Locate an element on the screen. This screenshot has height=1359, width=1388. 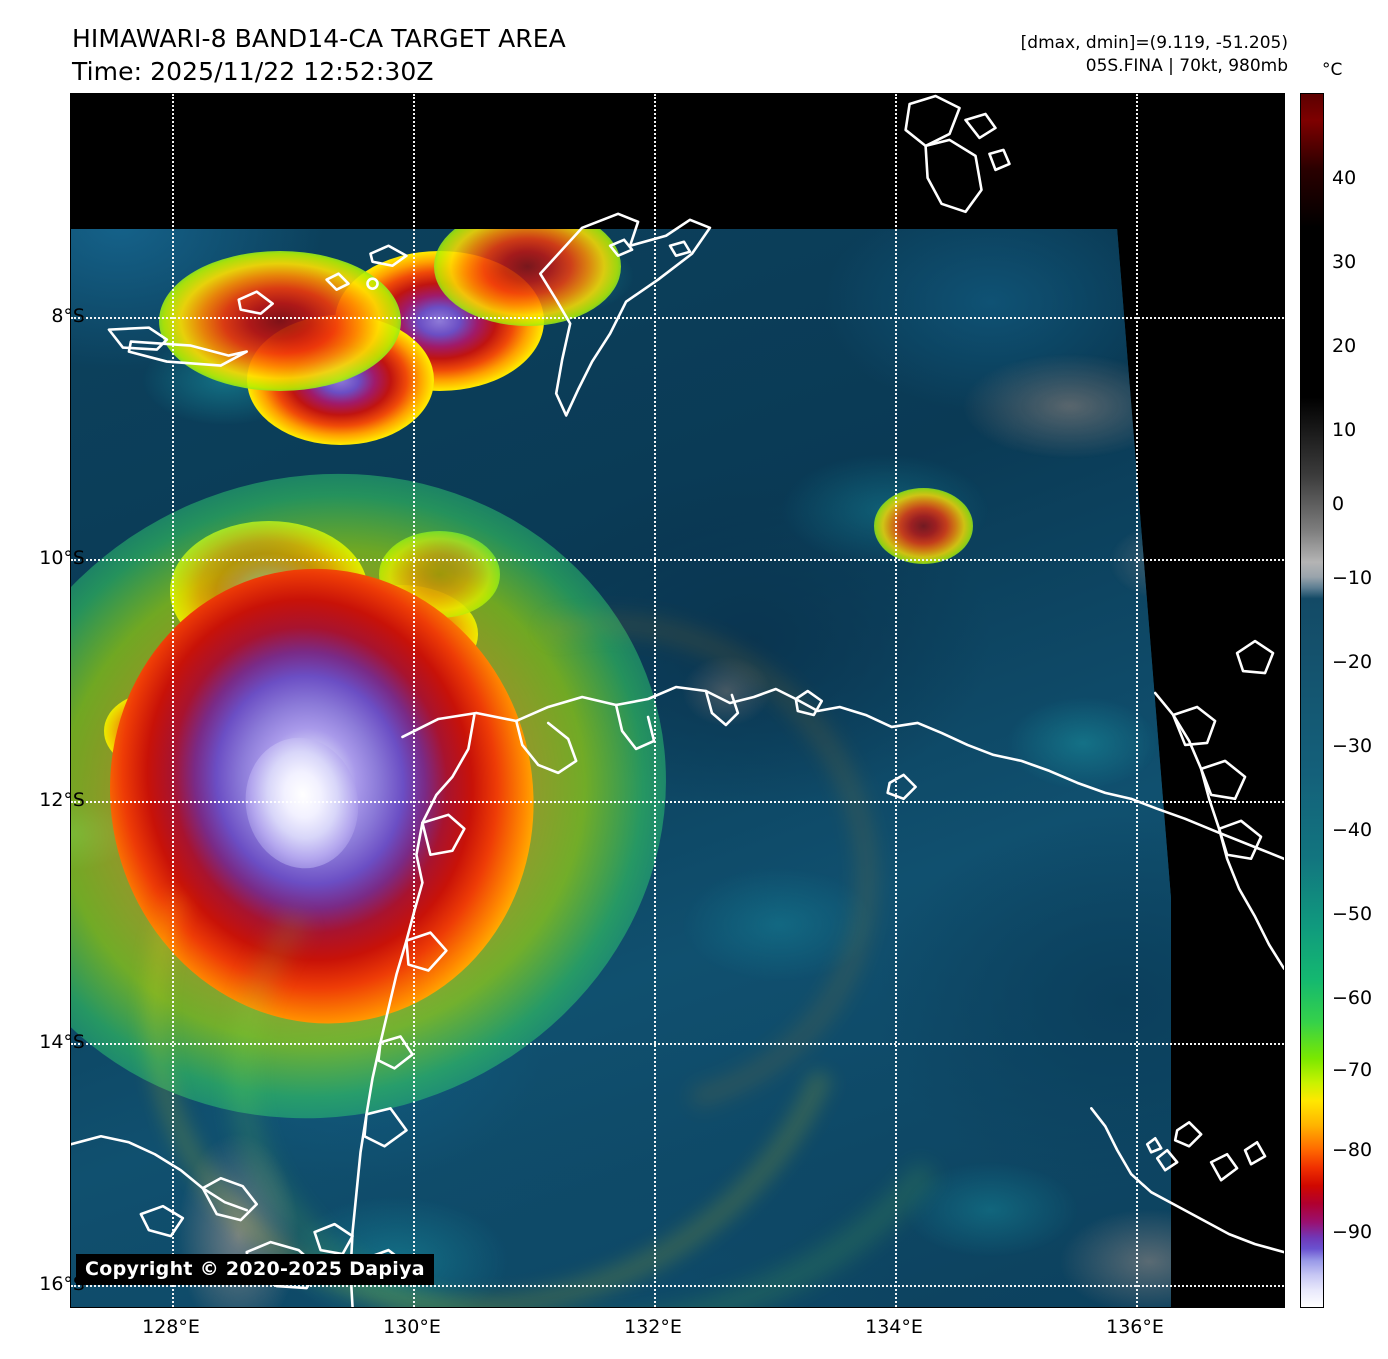
colorbar-tick-label: 10 is located at coordinates (1344, 430).